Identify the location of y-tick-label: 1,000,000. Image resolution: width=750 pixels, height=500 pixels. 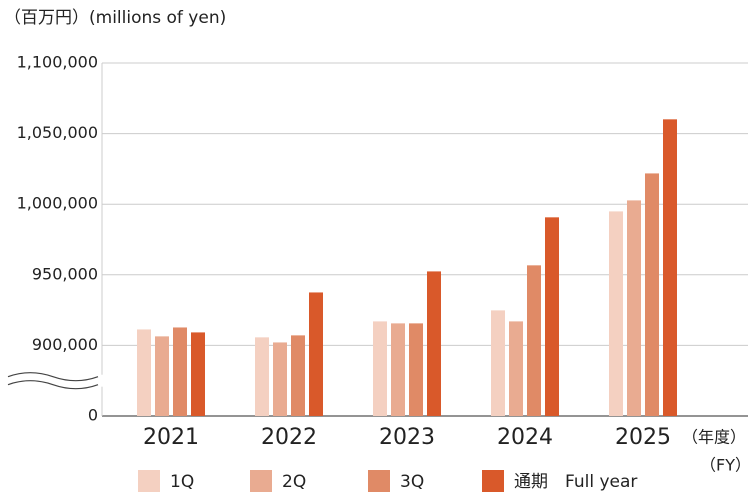
(57, 203).